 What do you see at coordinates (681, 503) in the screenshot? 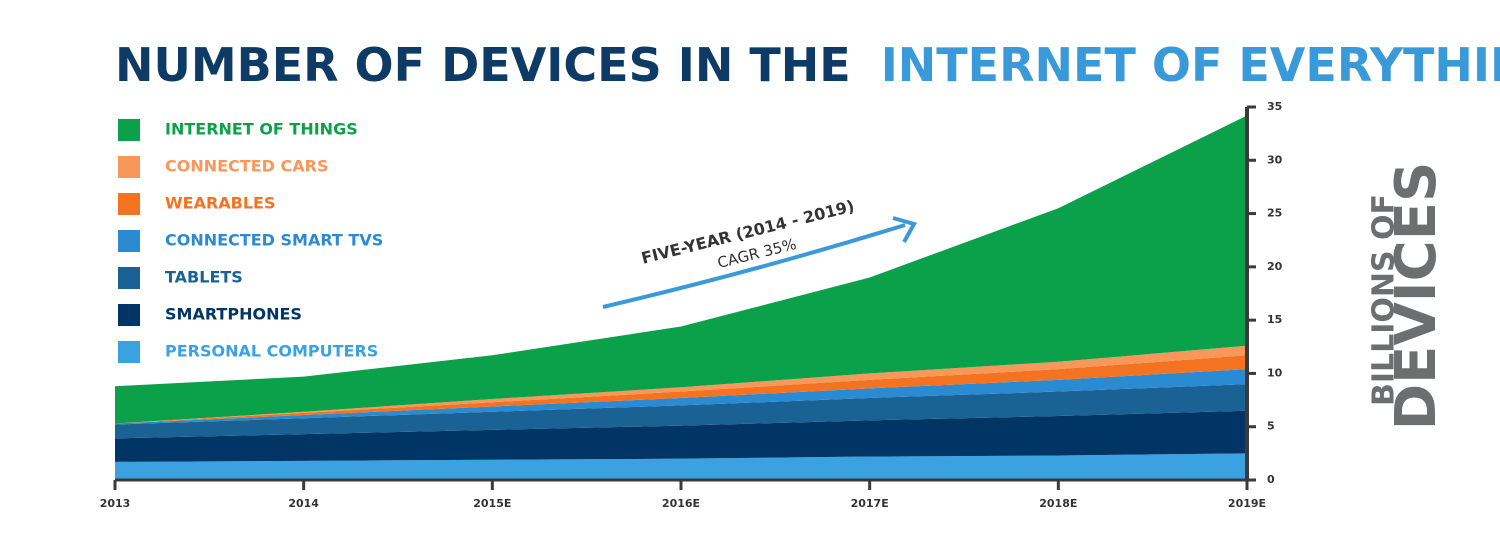
I see `x-tick-label: 2016E` at bounding box center [681, 503].